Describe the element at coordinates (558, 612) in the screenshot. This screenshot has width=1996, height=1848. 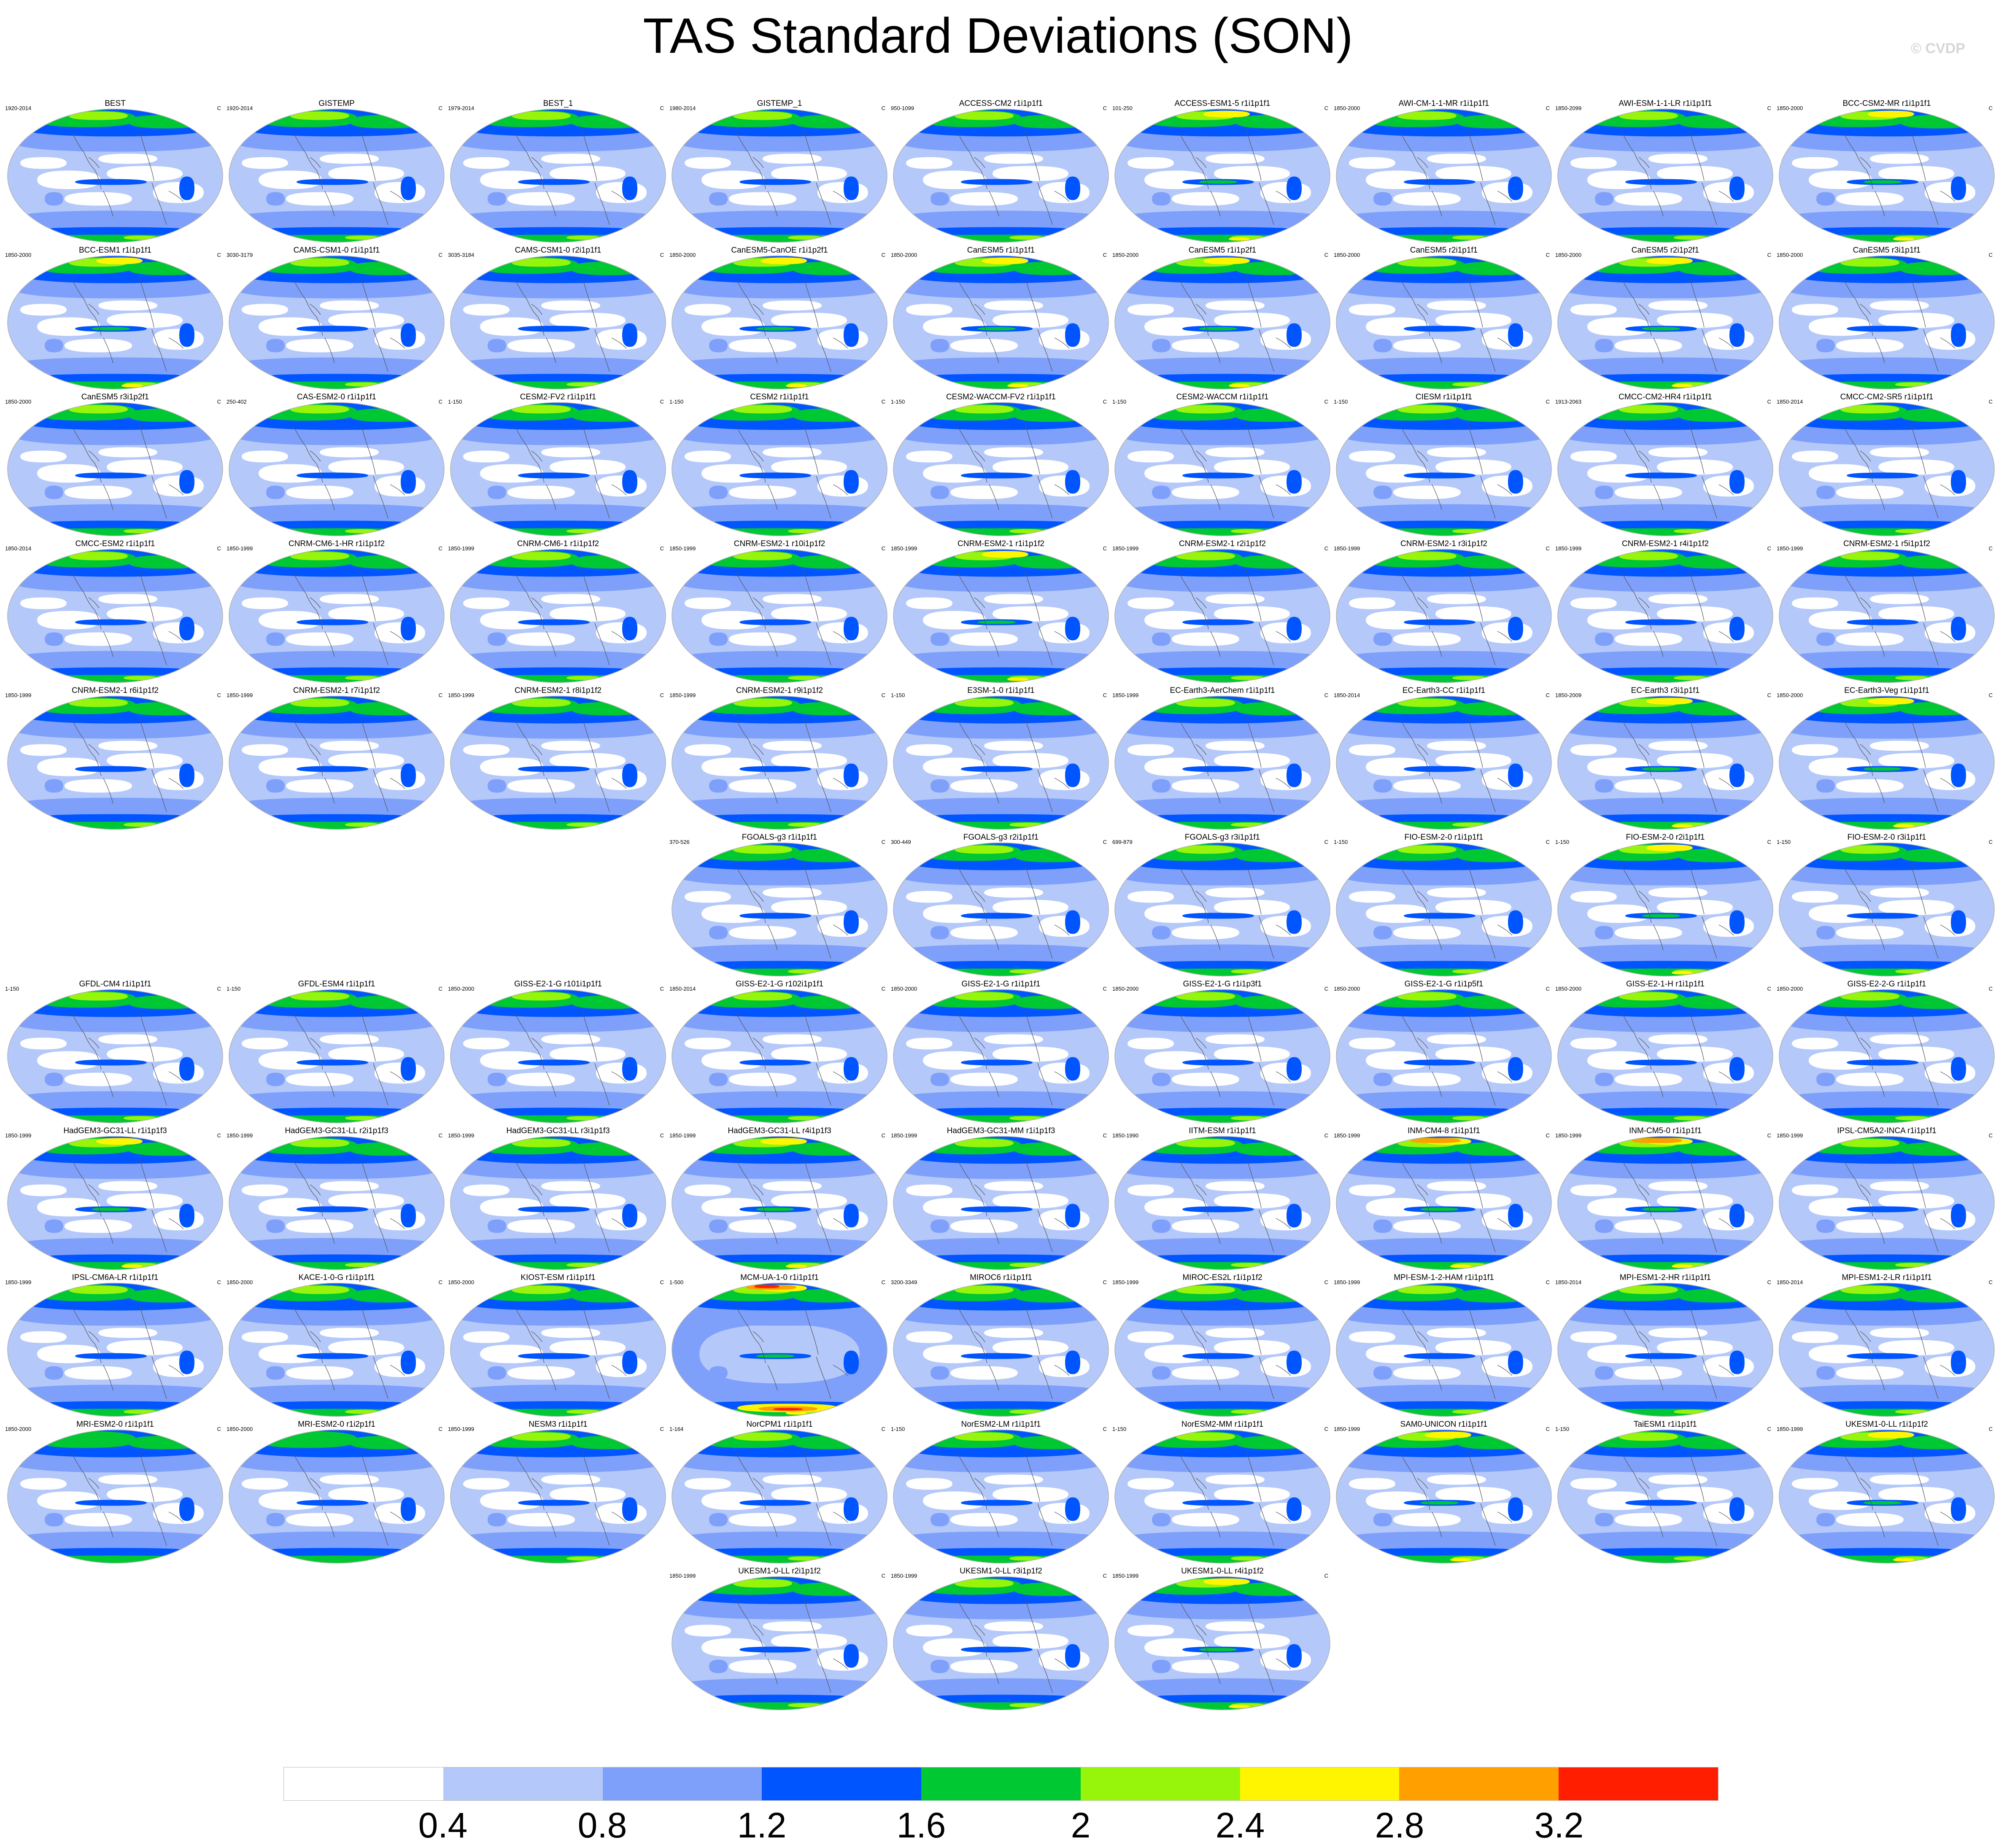
I see `map-panel: CNRM-CM6-1 r1i1p1f2 1850-1999 C` at that location.